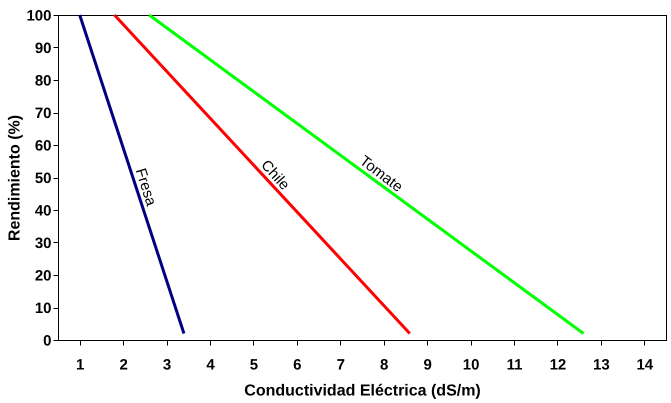  Describe the element at coordinates (297, 365) in the screenshot. I see `x-tick-label: 6` at that location.